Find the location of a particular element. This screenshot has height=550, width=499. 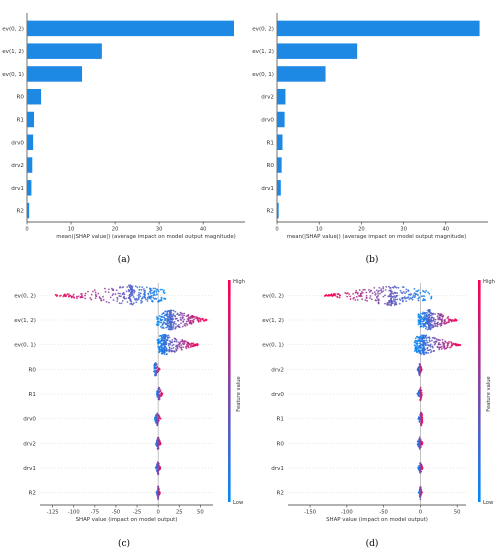

feature-label: drv0 is located at coordinates (277, 395).